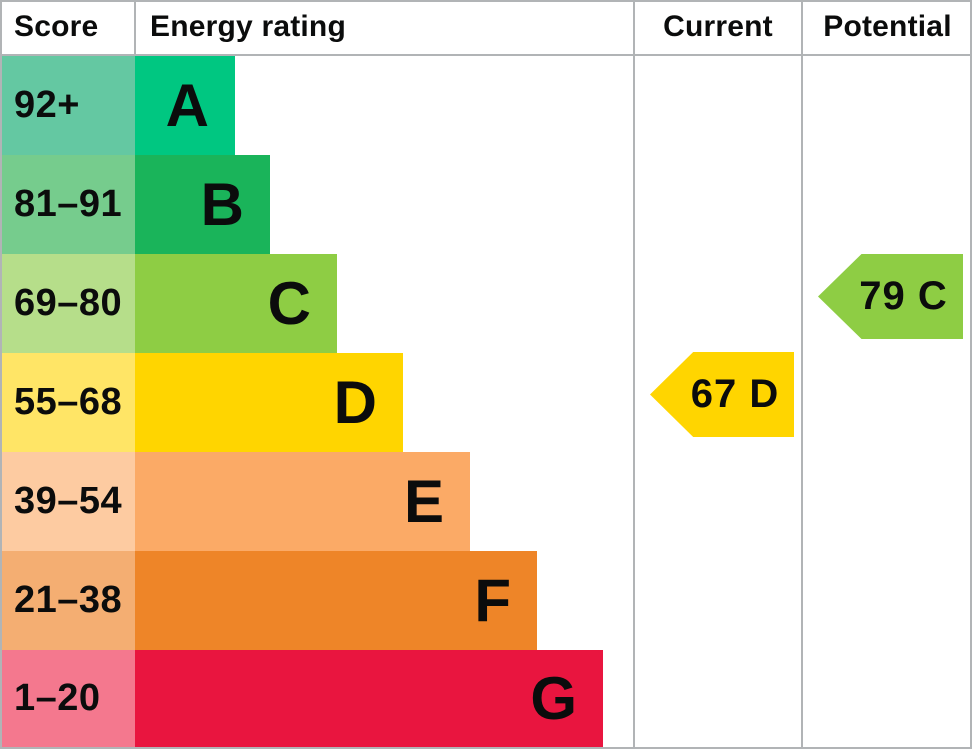  What do you see at coordinates (316, 204) in the screenshot?
I see `rating-row-b: 81–91 B` at bounding box center [316, 204].